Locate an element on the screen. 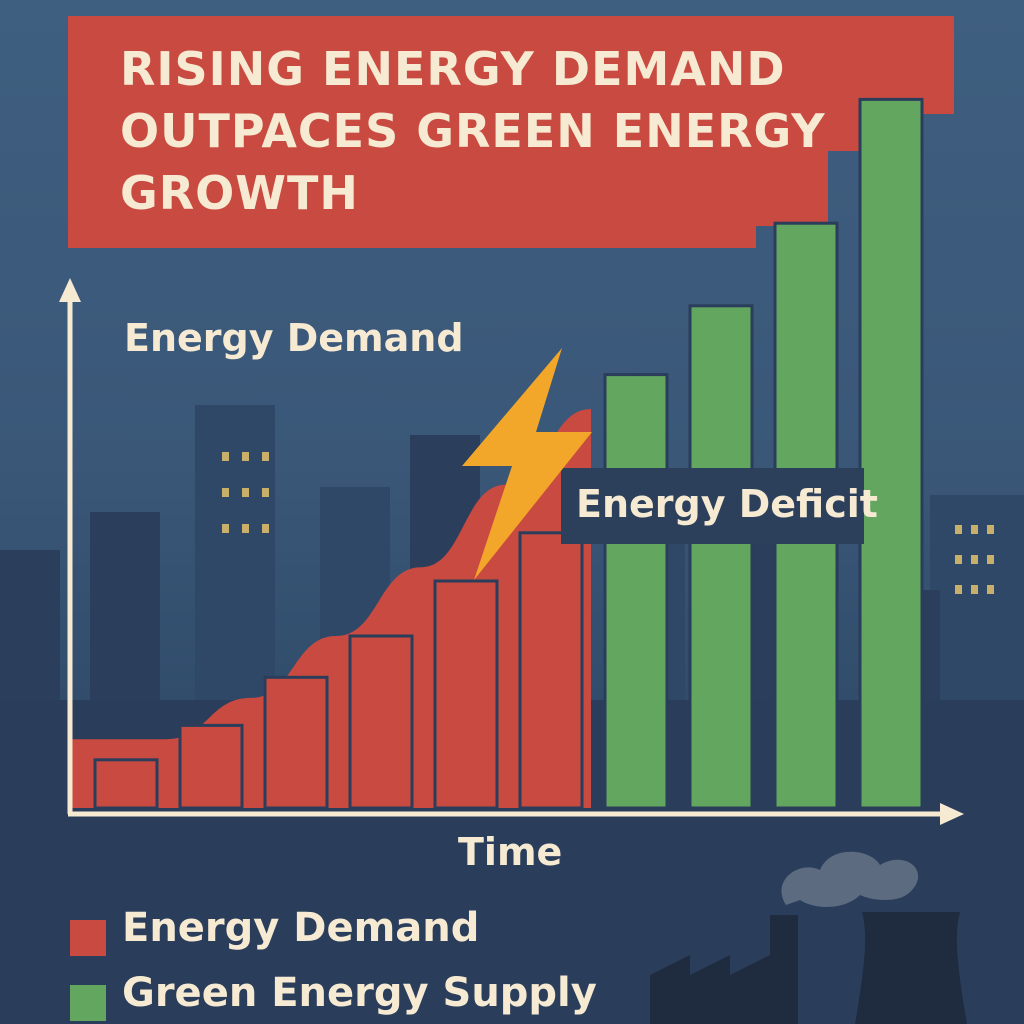  chimney-icon is located at coordinates (784, 969).